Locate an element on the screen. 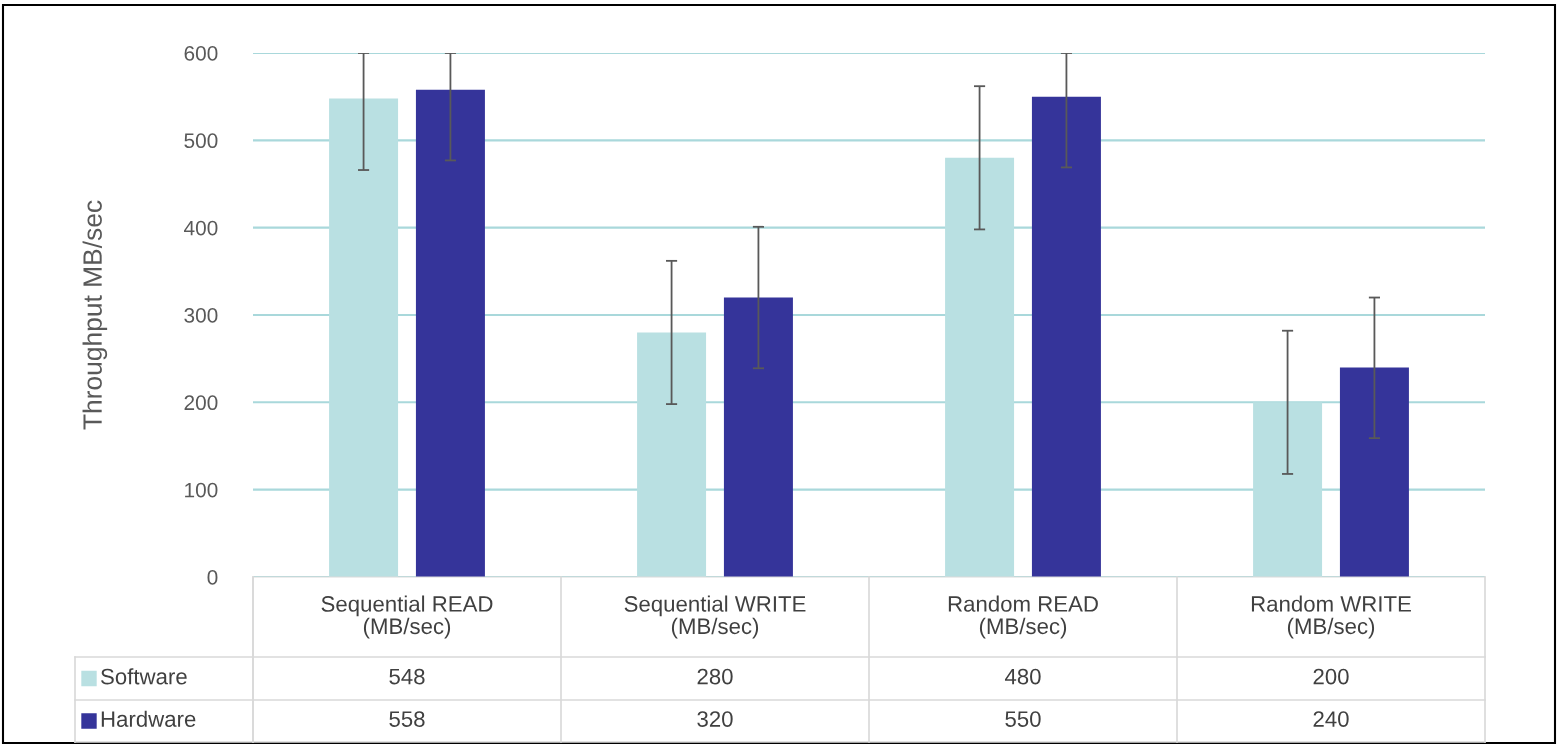  data-label: 200 is located at coordinates (1331, 676).